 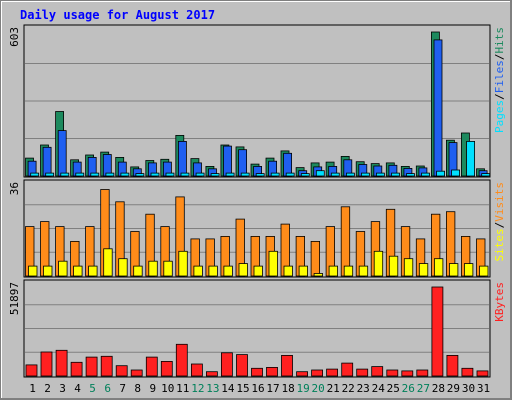 What do you see at coordinates (379, 388) in the screenshot?
I see `x-tick-label: 24` at bounding box center [379, 388].